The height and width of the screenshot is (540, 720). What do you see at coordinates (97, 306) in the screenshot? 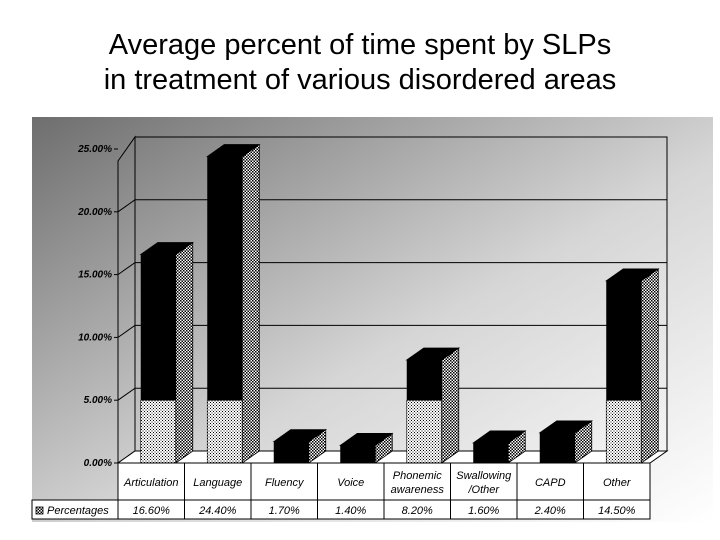
I see `y-axis-ticks: 0.00% 5.00% 10.00% 15.00% 20.00% 25.00%` at bounding box center [97, 306].